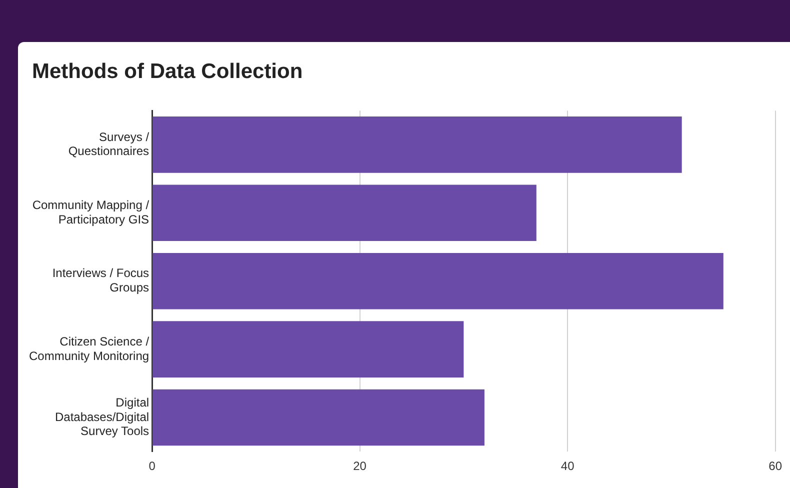 This screenshot has width=790, height=488. I want to click on y-tick-label: Interviews / Focus Groups, so click(101, 280).